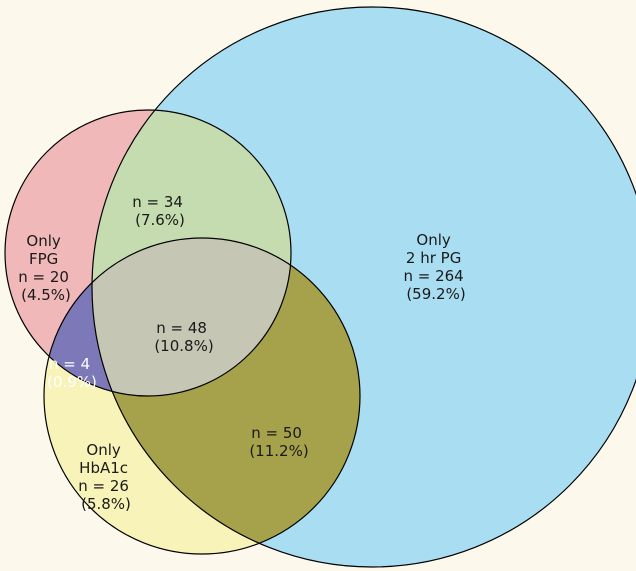 The image size is (636, 571). What do you see at coordinates (72, 373) in the screenshot?
I see `fpg-hba1c-label: n = 4 (0.9%)` at bounding box center [72, 373].